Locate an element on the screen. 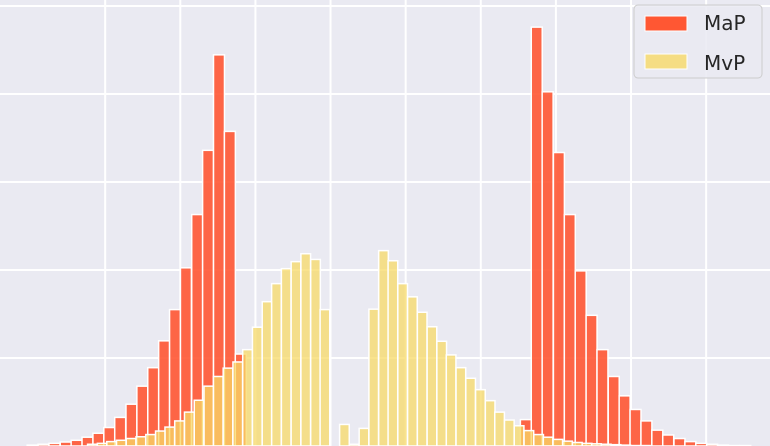 The width and height of the screenshot is (770, 446). legend-swatch-mvp is located at coordinates (666, 61).